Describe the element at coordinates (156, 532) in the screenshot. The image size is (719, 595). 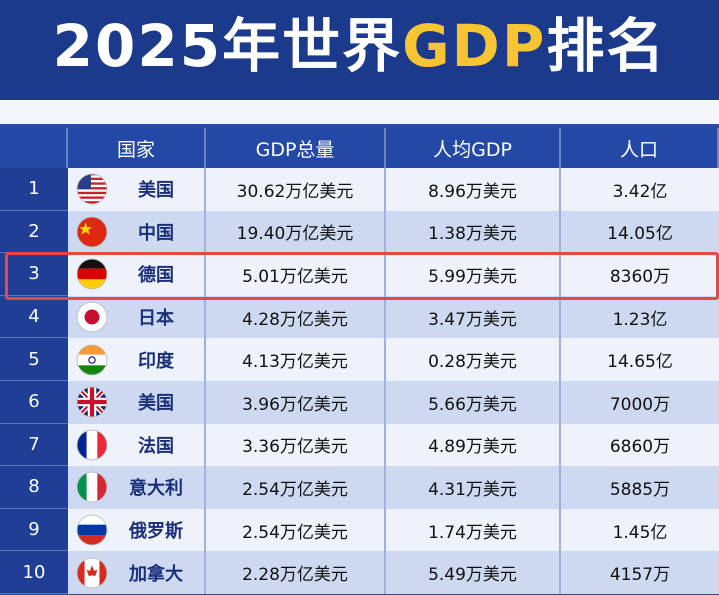
I see `country-name: 俄罗斯` at that location.